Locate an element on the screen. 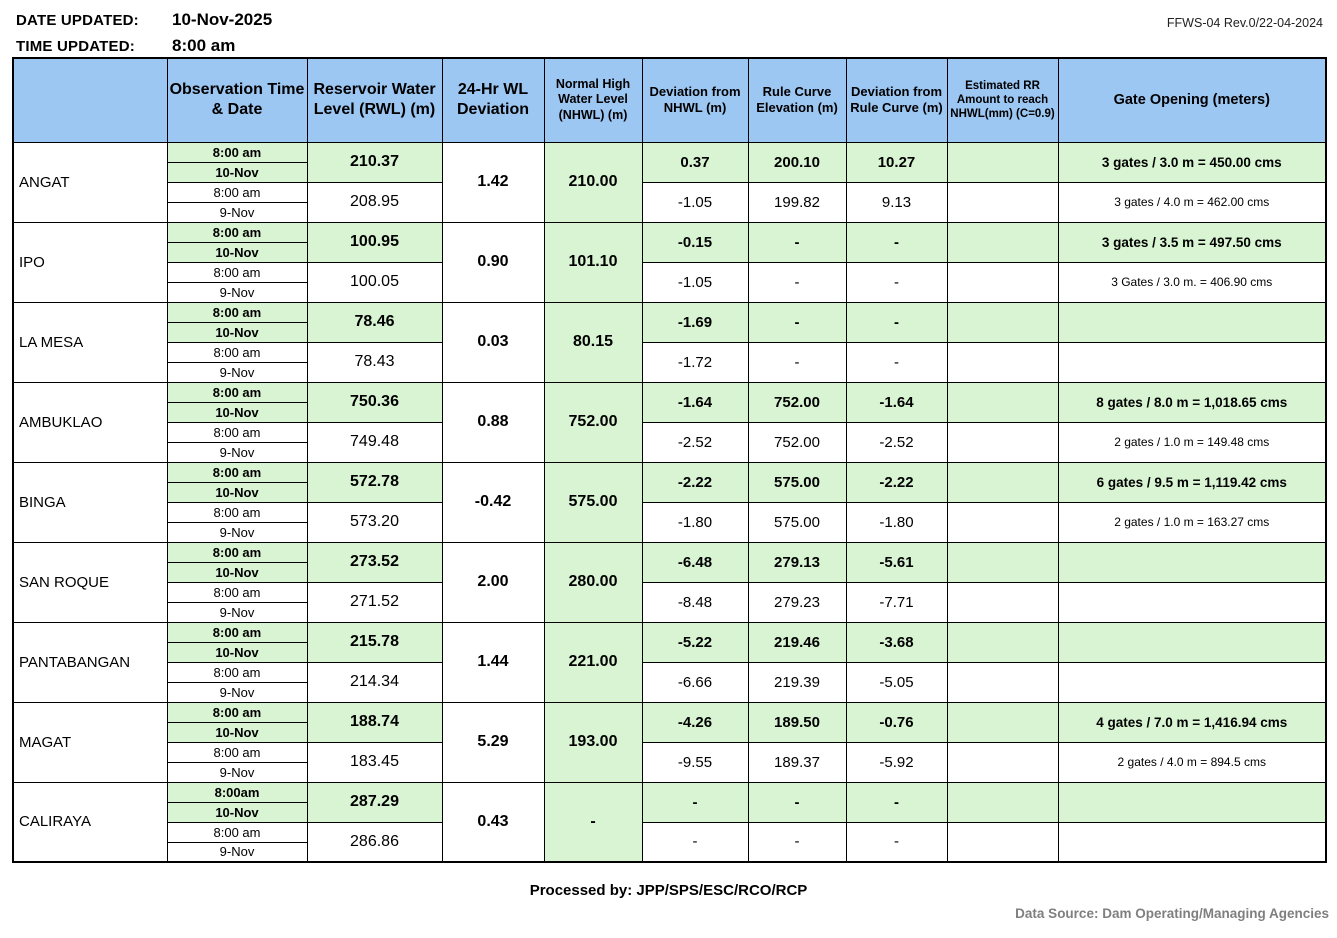 The width and height of the screenshot is (1337, 938). rule-curve-current: 279.13 is located at coordinates (797, 562).